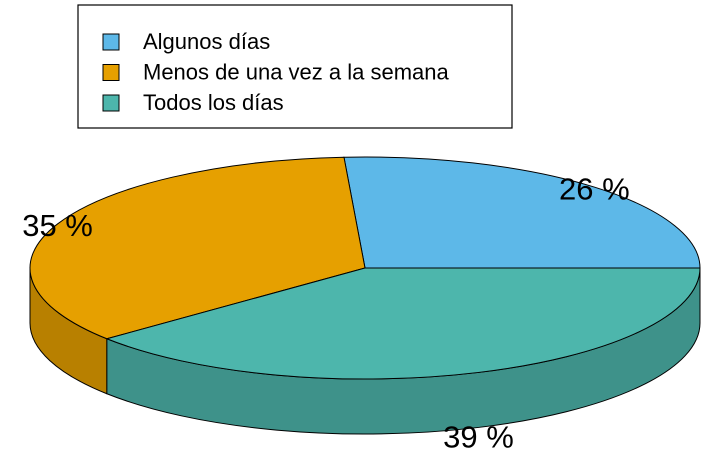 This screenshot has height=458, width=702. I want to click on legend-label: Algunos días, so click(206, 41).